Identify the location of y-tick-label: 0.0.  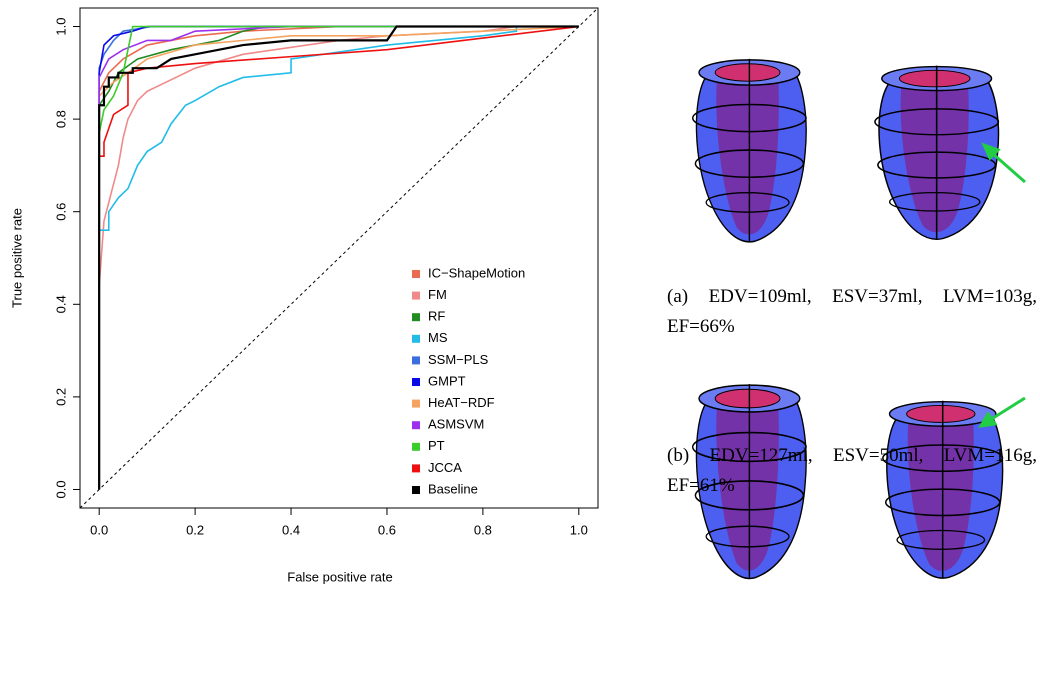
(60, 489).